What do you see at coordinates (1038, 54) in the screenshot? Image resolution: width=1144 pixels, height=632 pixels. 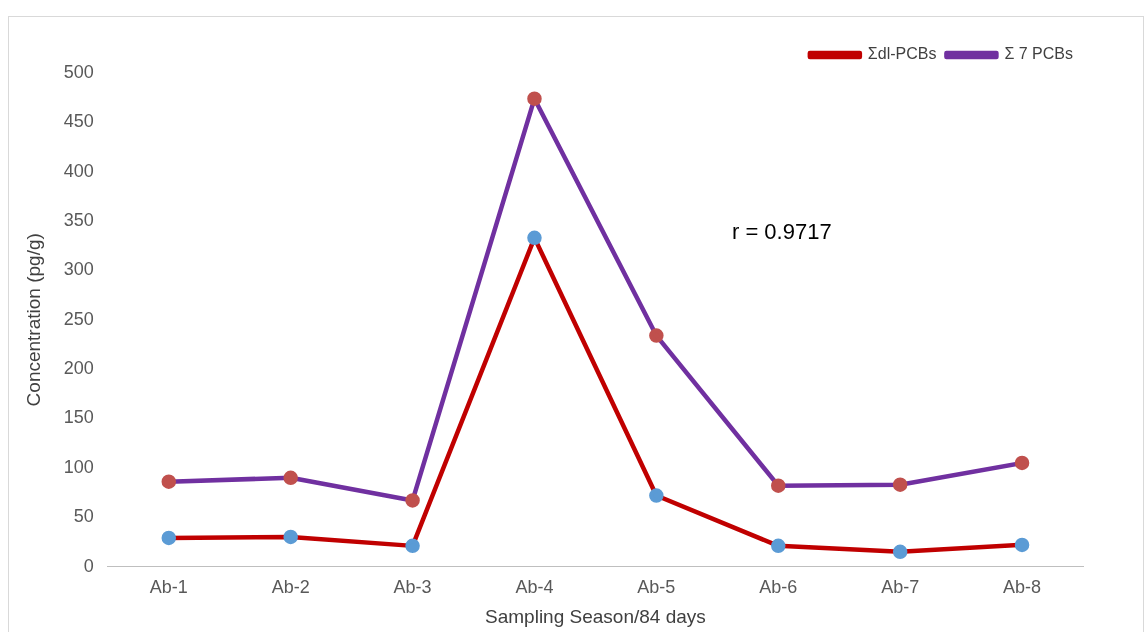 I see `legend-label: Σ 7 PCBs` at bounding box center [1038, 54].